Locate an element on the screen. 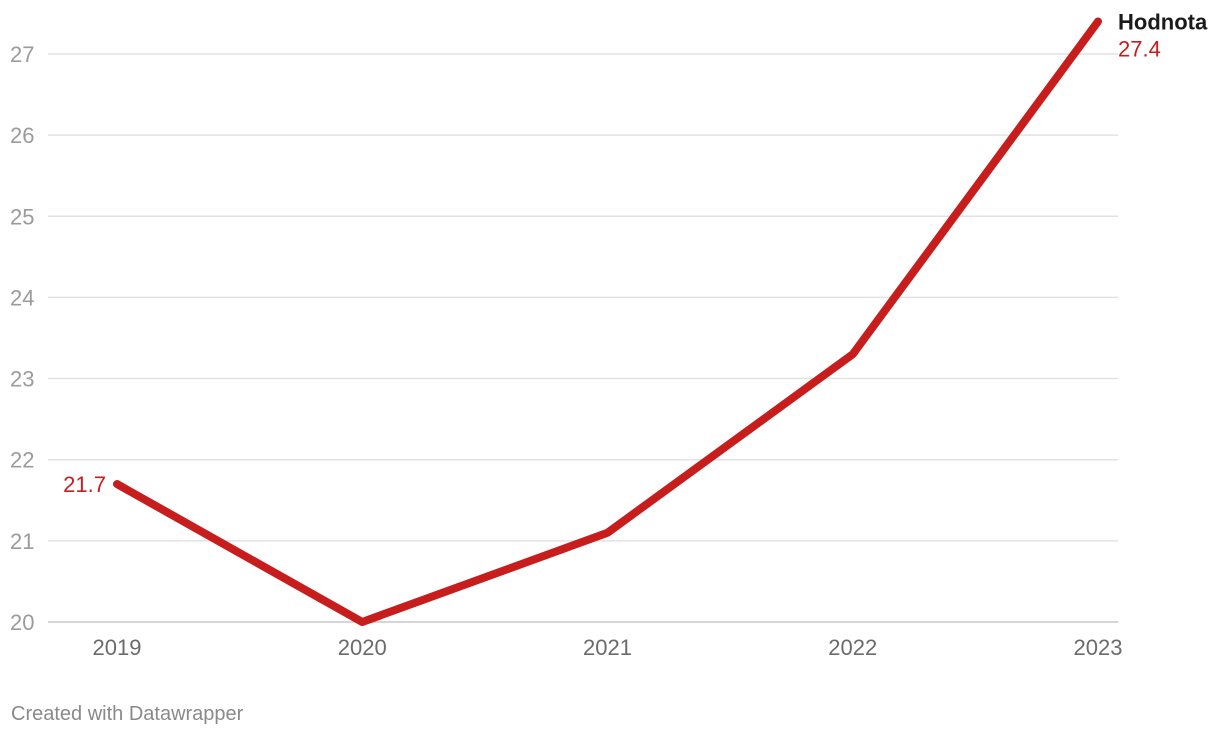  y-tick-label: 27 is located at coordinates (22, 54).